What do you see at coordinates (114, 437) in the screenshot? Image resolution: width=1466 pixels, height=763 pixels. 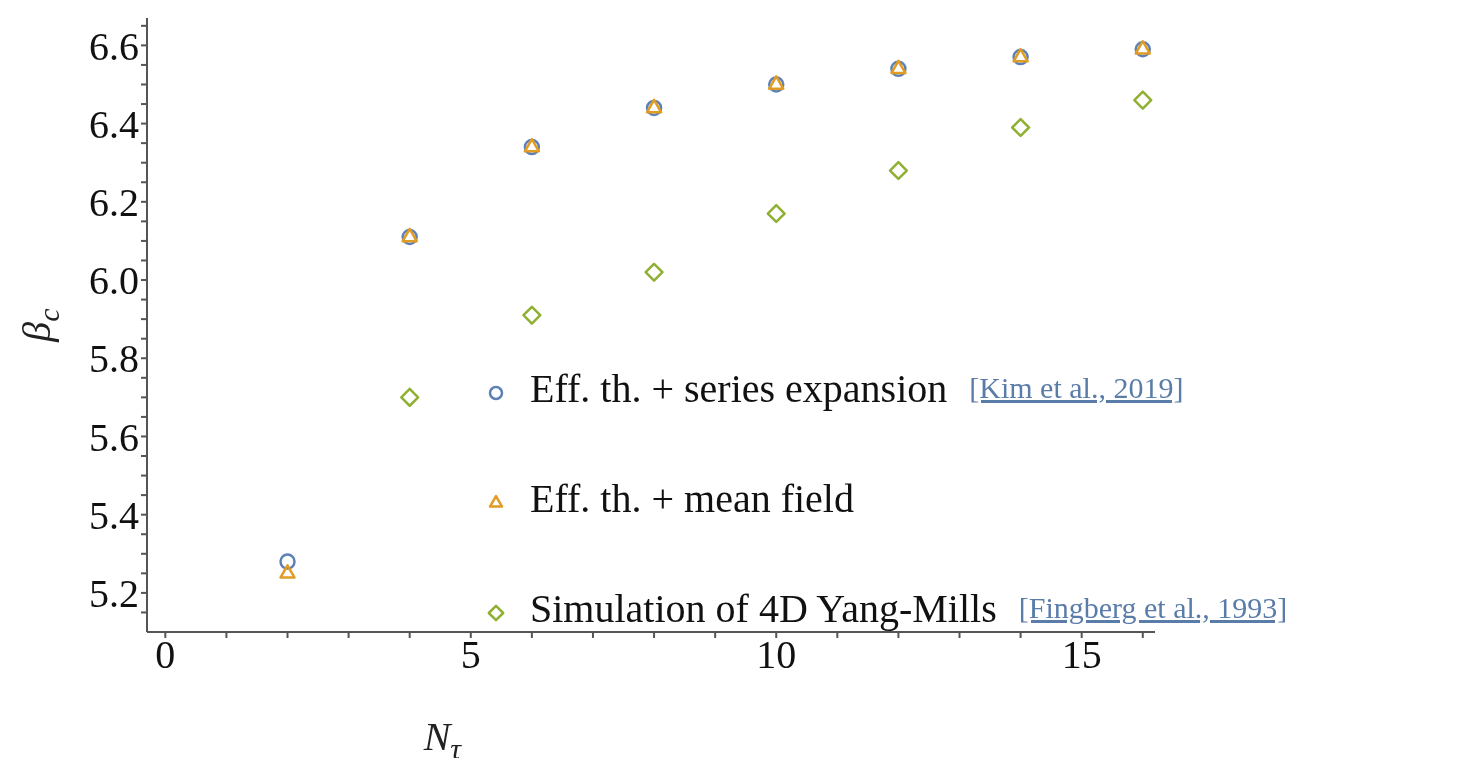 I see `y-tick-label: 5.6` at bounding box center [114, 437].